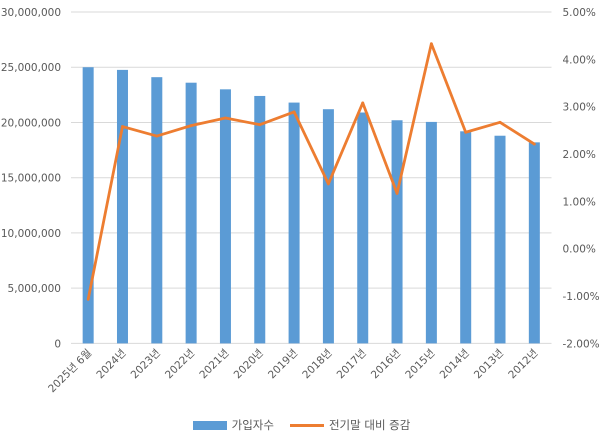 This screenshot has height=434, width=603. Describe the element at coordinates (523, 364) in the screenshot. I see `x-axis-tick-label: 2012년` at that location.